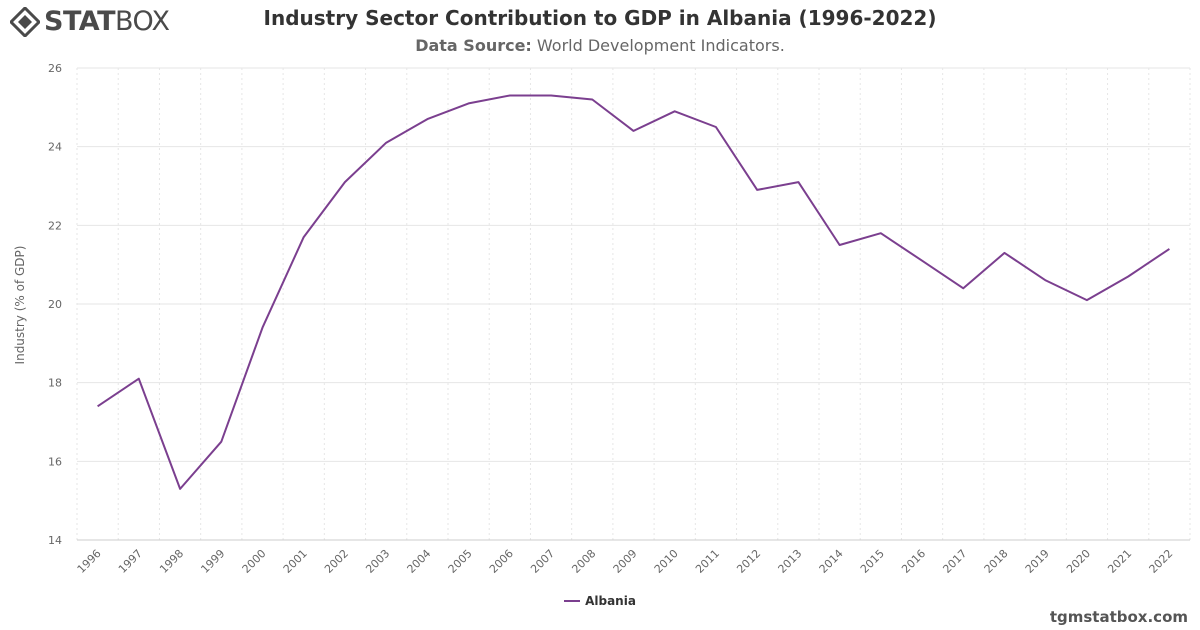 This screenshot has width=1200, height=630. Describe the element at coordinates (572, 601) in the screenshot. I see `legend-swatch-albania` at that location.